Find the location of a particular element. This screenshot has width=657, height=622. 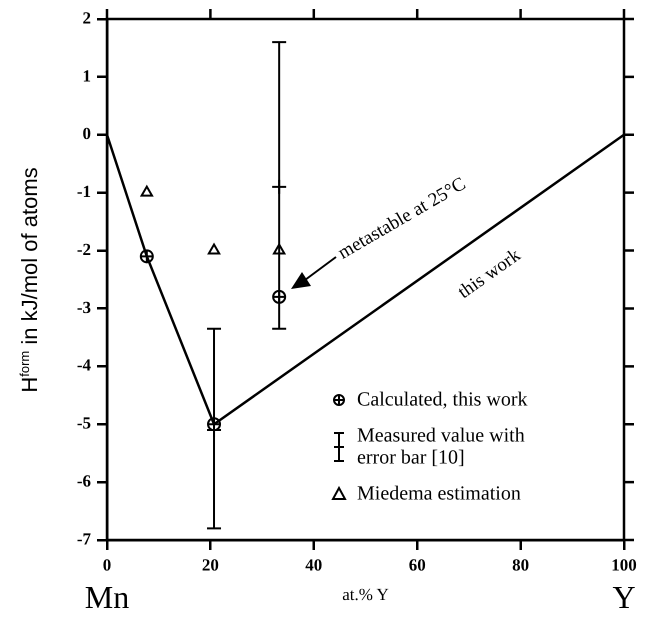

y-tick-label: -3 is located at coordinates (83, 307).